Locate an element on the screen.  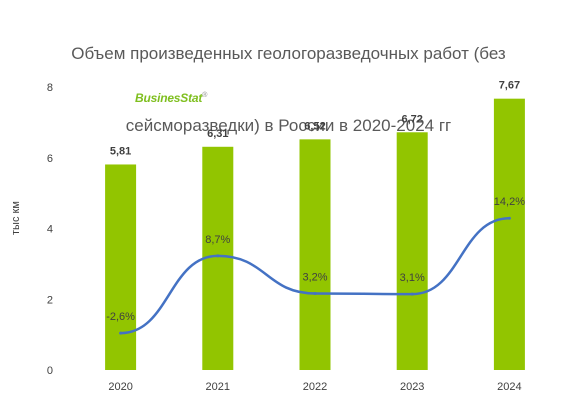
y-tick-label: 8 is located at coordinates (50, 88).